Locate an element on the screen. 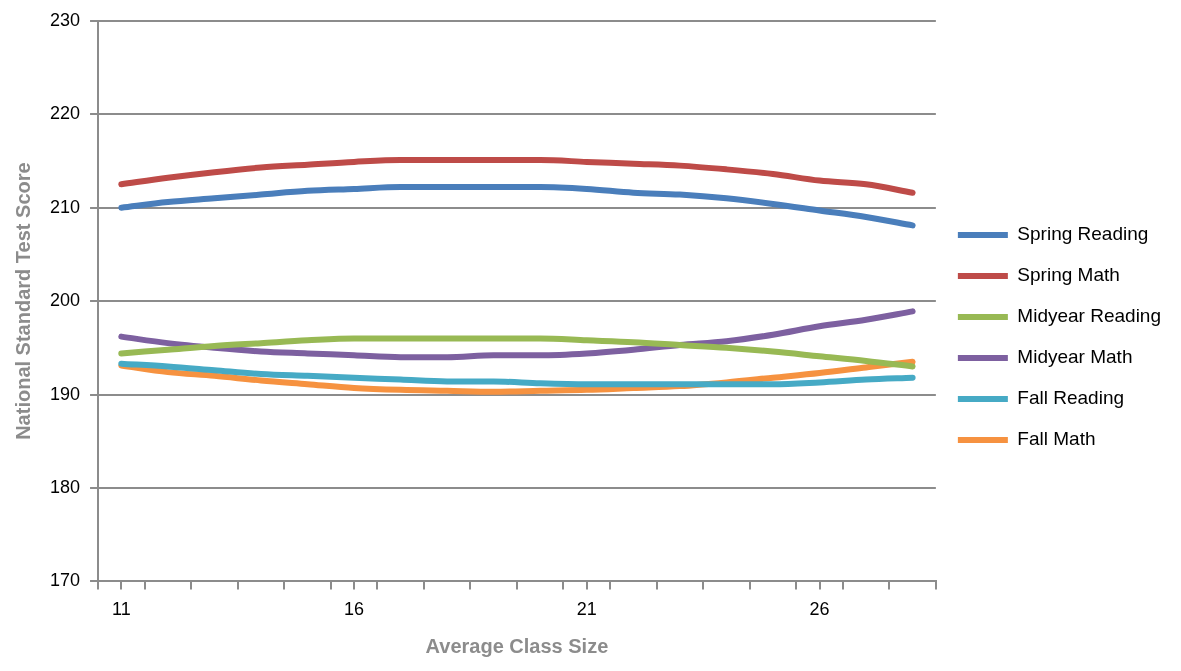 The height and width of the screenshot is (671, 1181). legend-label: Spring Math is located at coordinates (1068, 275).